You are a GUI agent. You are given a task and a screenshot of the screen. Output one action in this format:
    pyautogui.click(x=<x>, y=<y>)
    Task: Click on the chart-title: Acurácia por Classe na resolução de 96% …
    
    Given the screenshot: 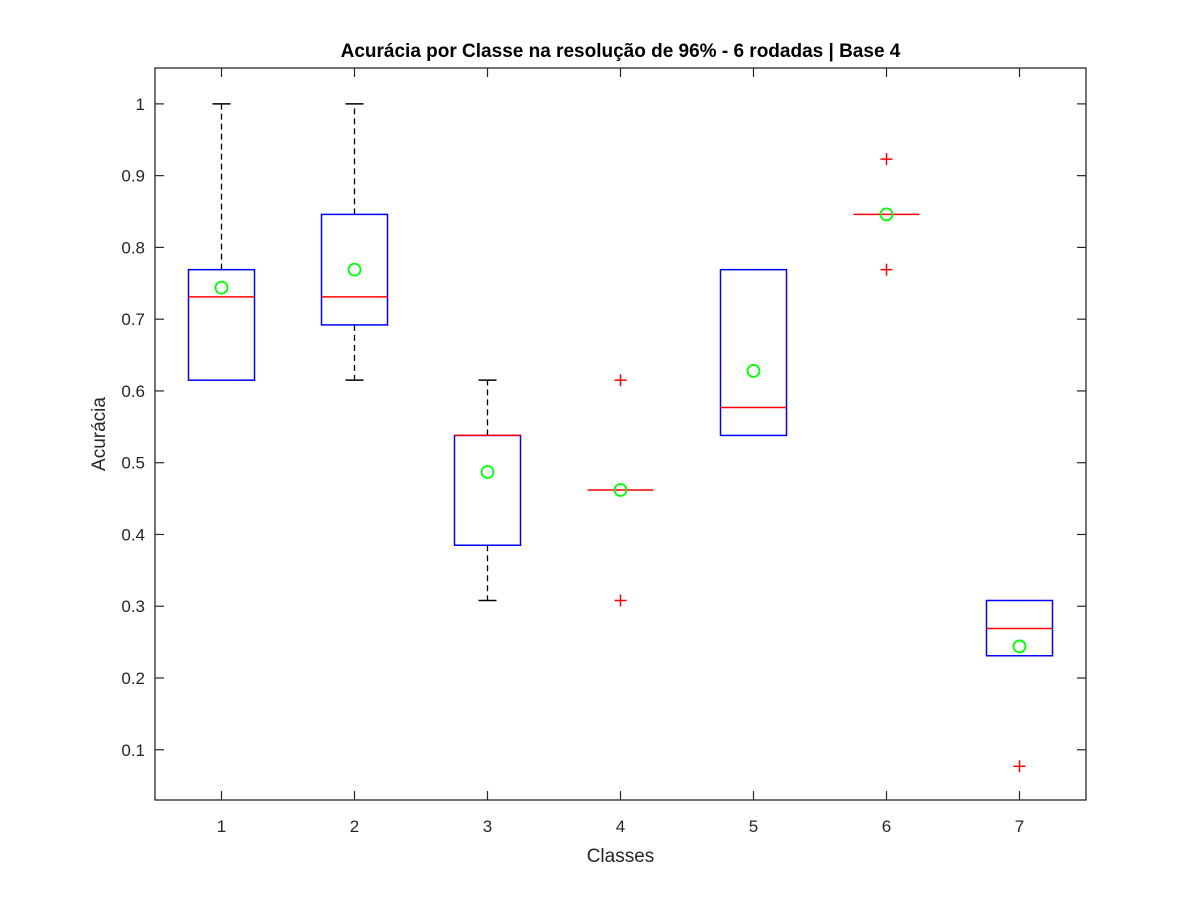 What is the action you would take?
    pyautogui.click(x=621, y=51)
    